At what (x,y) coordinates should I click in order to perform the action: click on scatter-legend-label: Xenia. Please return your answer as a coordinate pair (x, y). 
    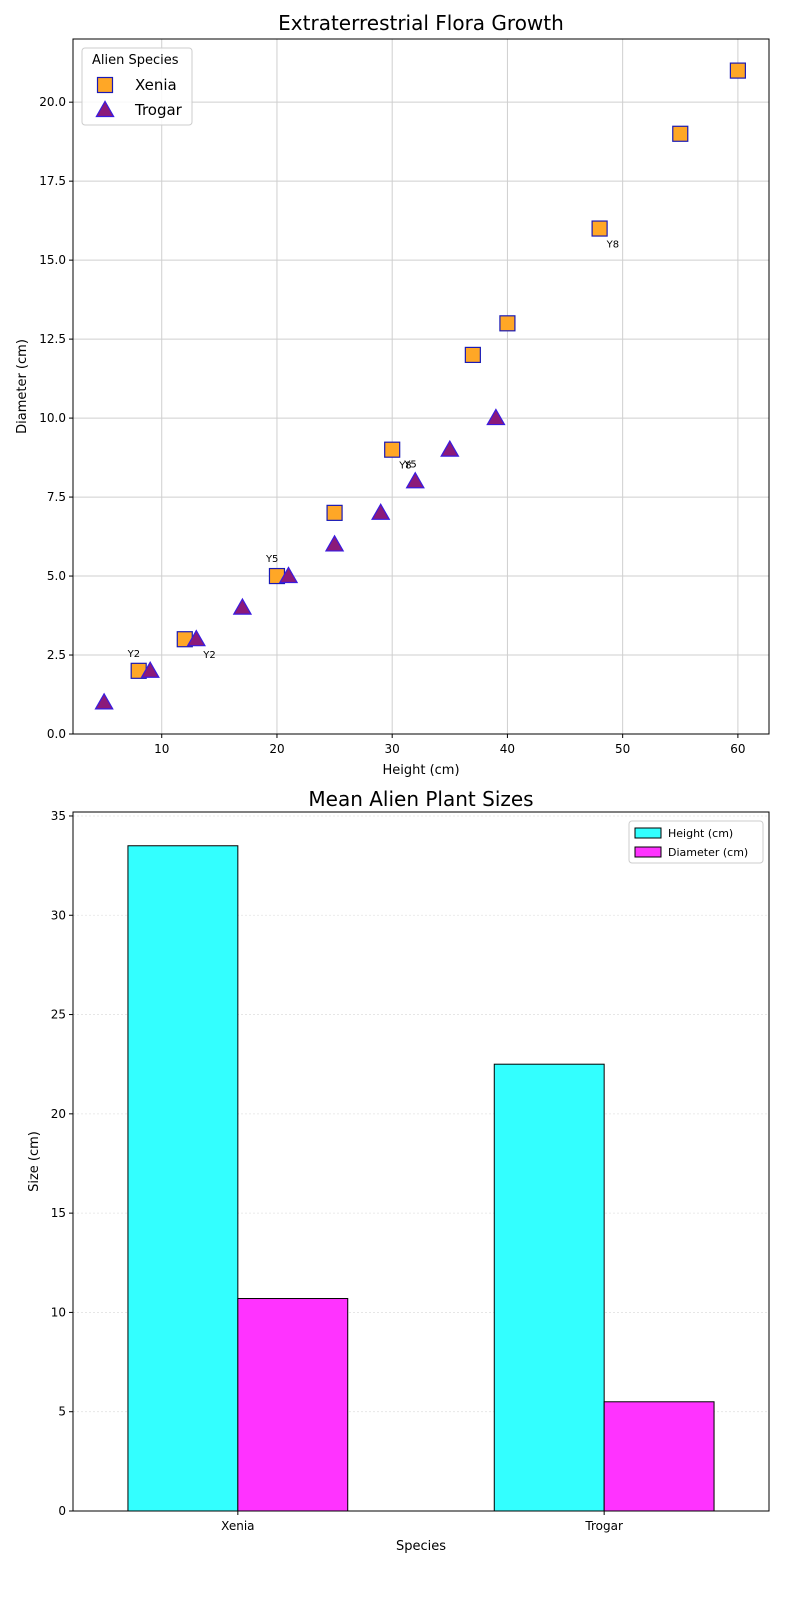
    Looking at the image, I should click on (156, 85).